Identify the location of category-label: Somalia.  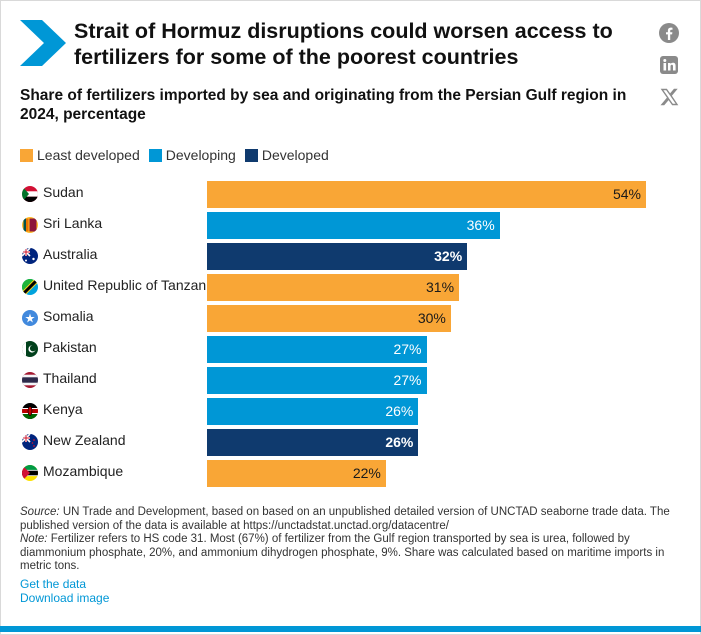
(68, 316).